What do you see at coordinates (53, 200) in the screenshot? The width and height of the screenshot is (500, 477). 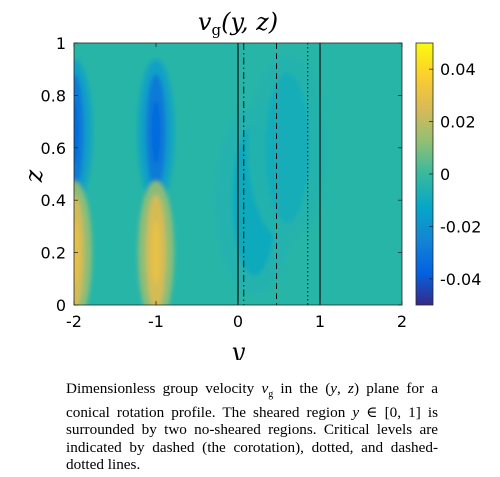 I see `y-tick-label-2: 0.4` at bounding box center [53, 200].